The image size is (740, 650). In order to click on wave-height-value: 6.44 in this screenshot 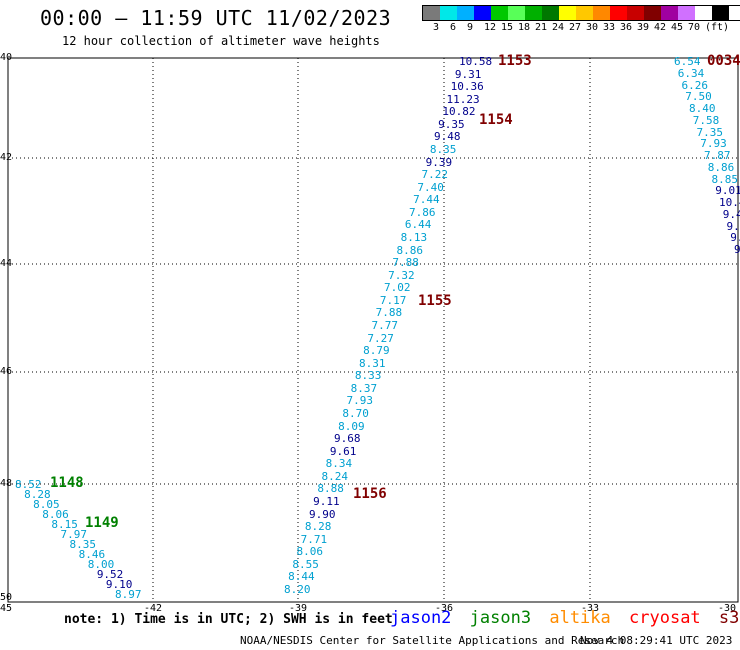, I will do `click(418, 225)`.